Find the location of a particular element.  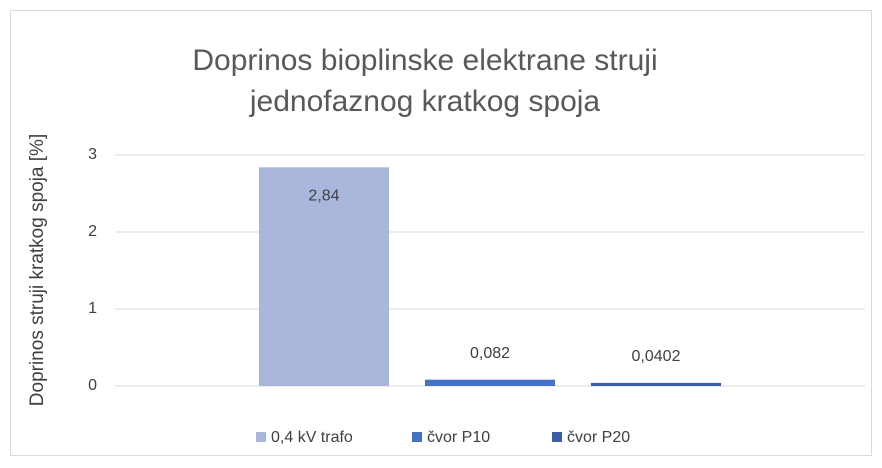

y-tick-label: 1 is located at coordinates (92, 308).